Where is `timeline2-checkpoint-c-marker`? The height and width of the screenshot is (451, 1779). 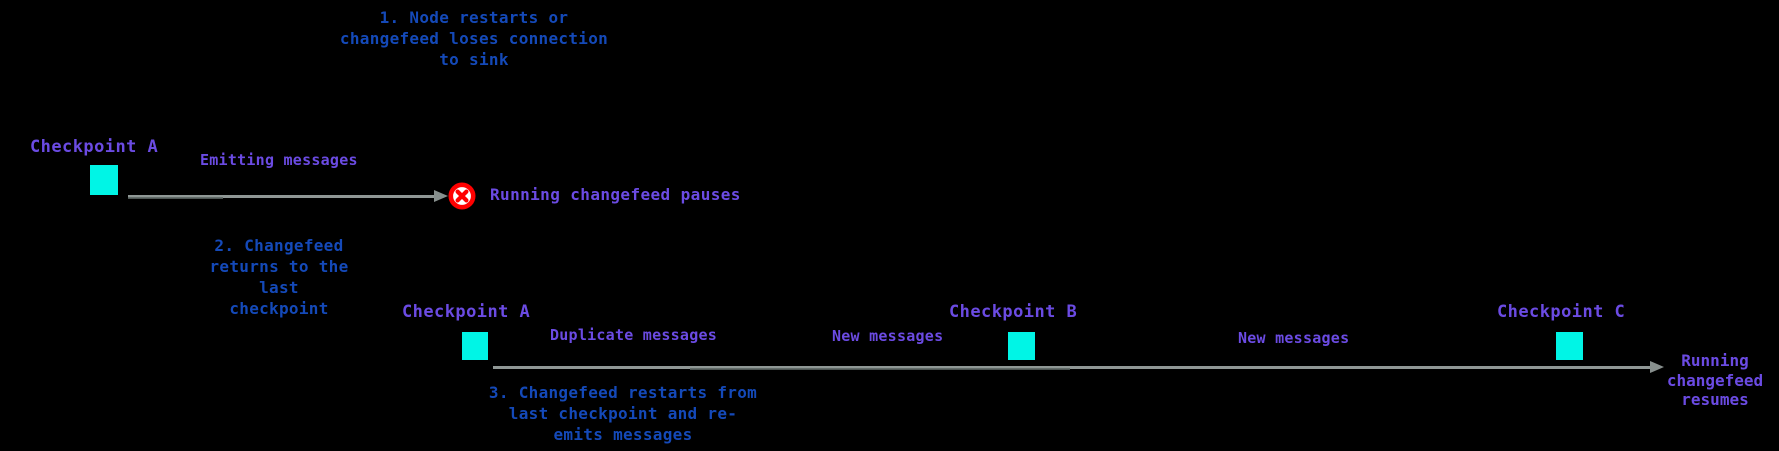
timeline2-checkpoint-c-marker is located at coordinates (1569, 346).